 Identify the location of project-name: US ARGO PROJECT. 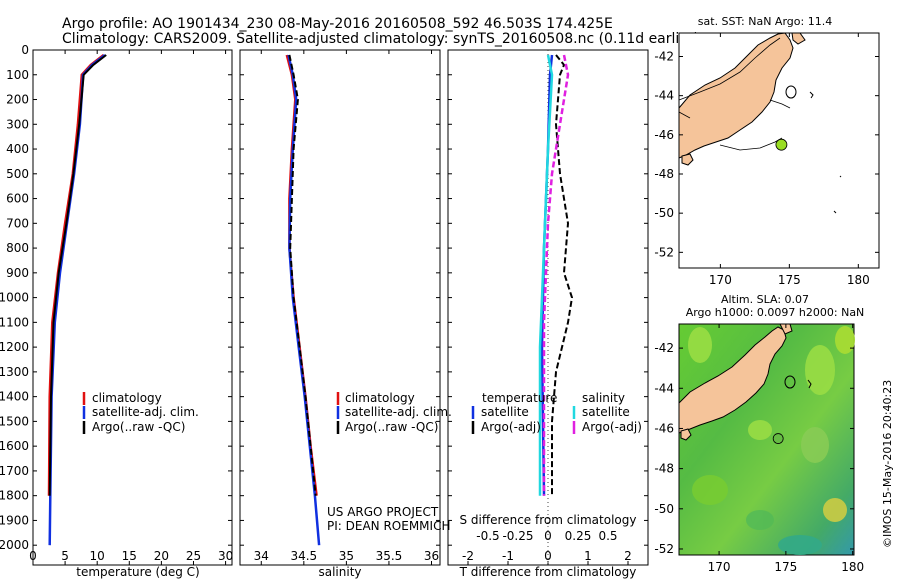
(383, 512).